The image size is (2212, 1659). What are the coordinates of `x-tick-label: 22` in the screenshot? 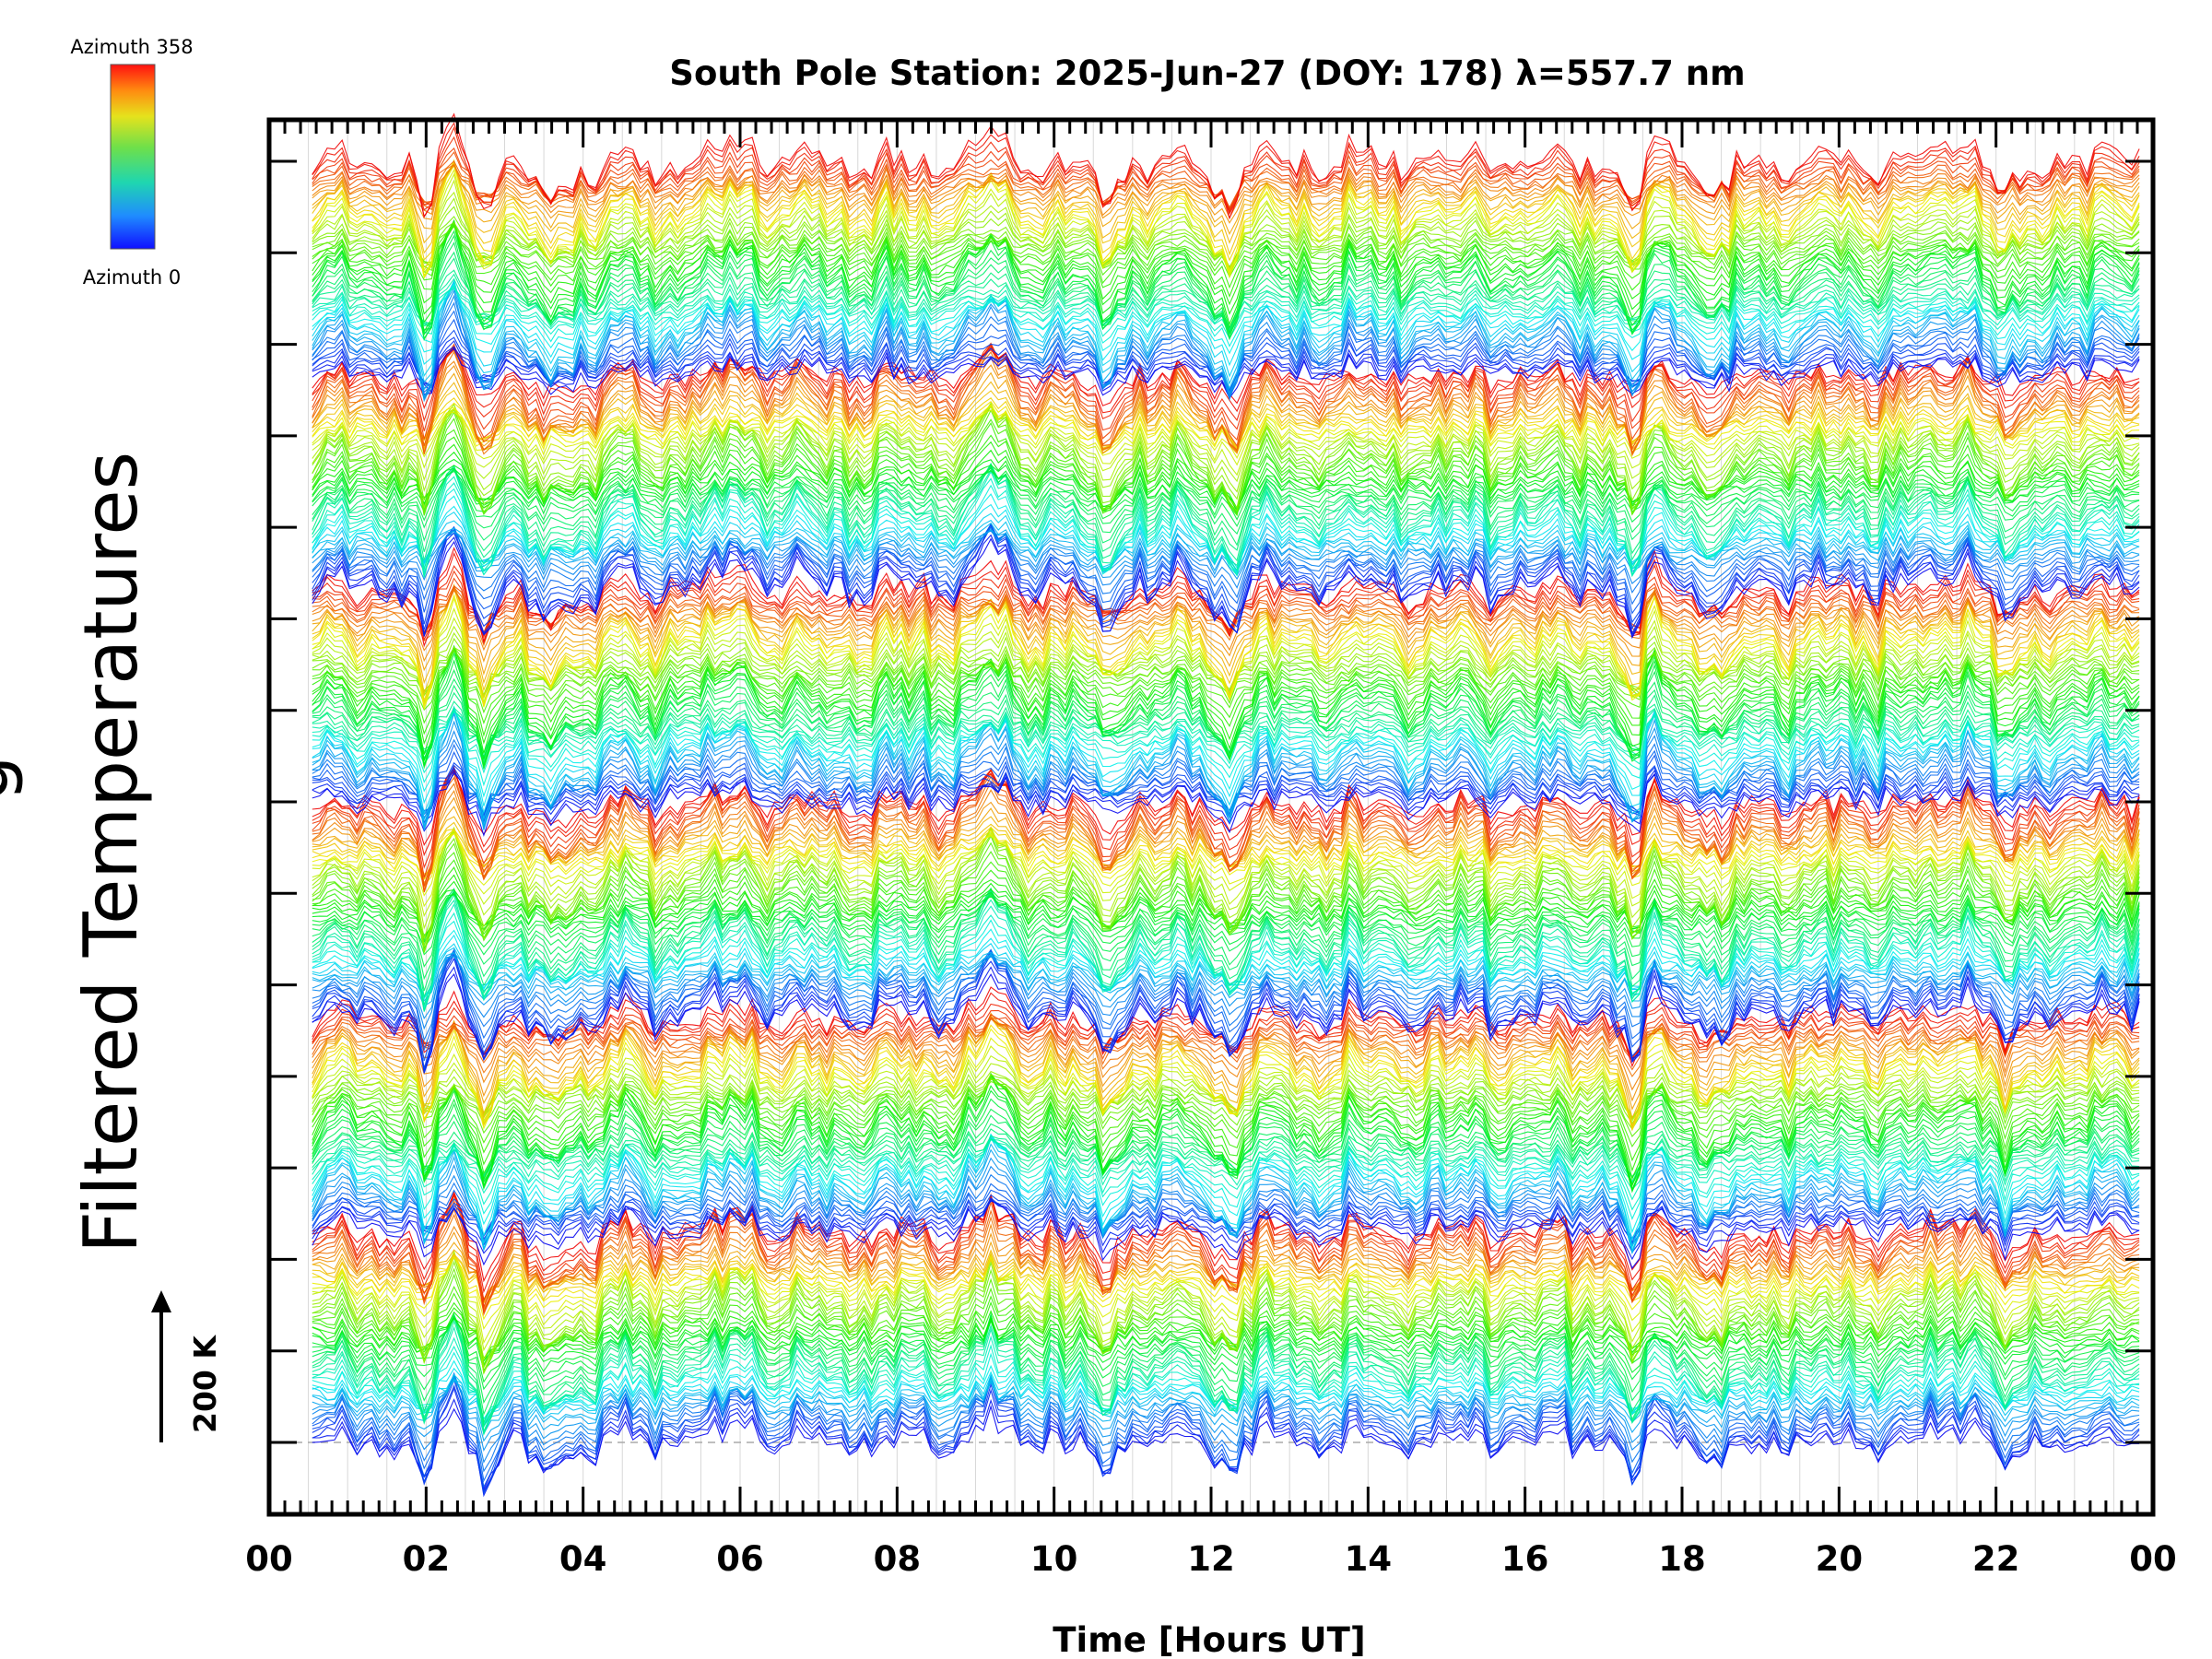 It's located at (1996, 1559).